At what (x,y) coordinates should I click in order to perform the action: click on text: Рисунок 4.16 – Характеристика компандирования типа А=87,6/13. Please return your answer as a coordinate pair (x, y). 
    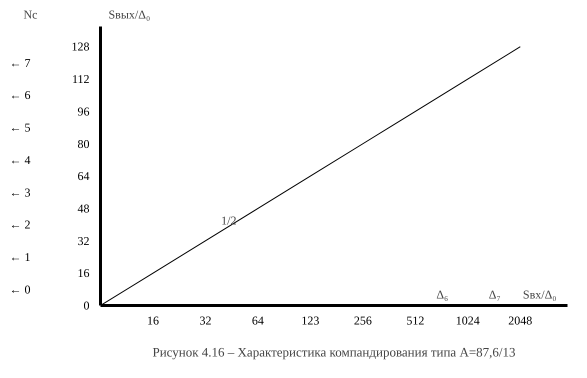
    Looking at the image, I should click on (334, 352).